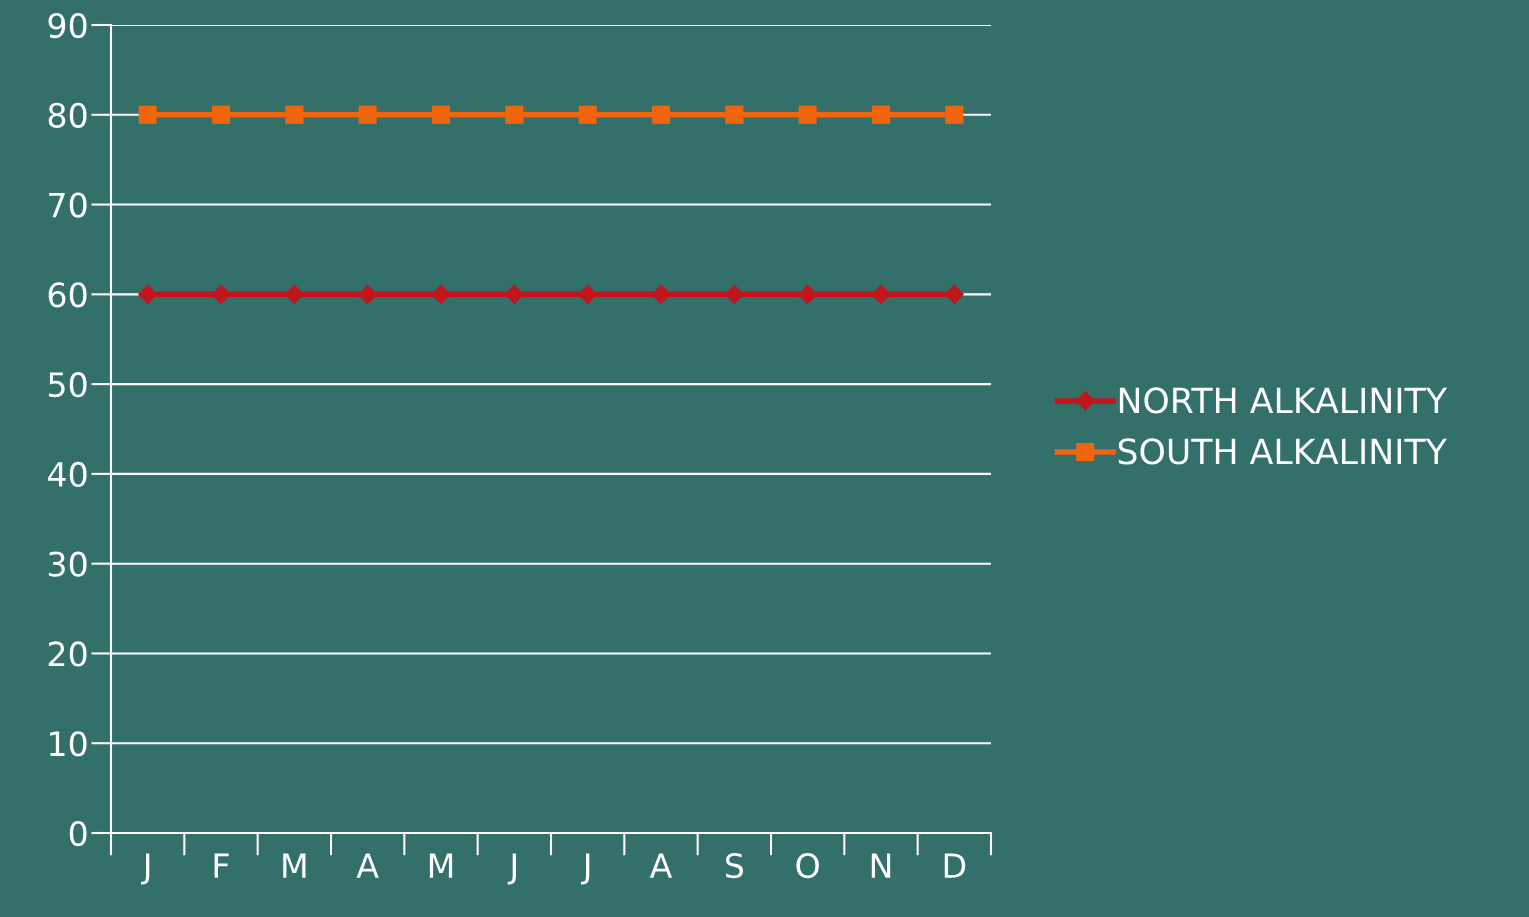 The image size is (1529, 917). I want to click on x-tick-label: O, so click(807, 866).